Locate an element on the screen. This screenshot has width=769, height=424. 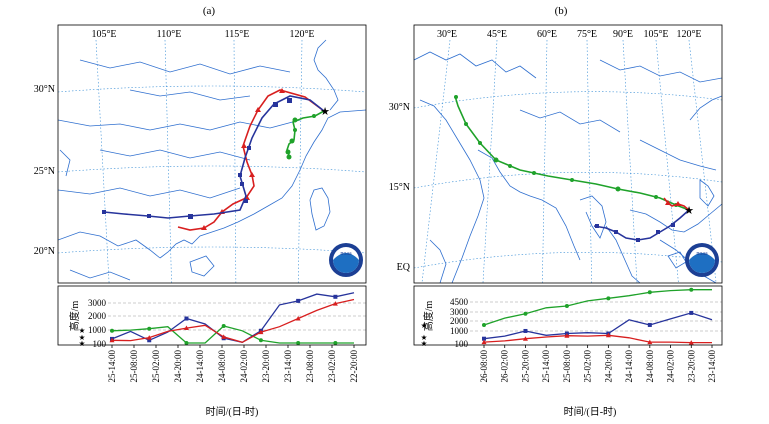
panel-b-x-axis-label: 时间/(日-时) is located at coordinates (590, 411).